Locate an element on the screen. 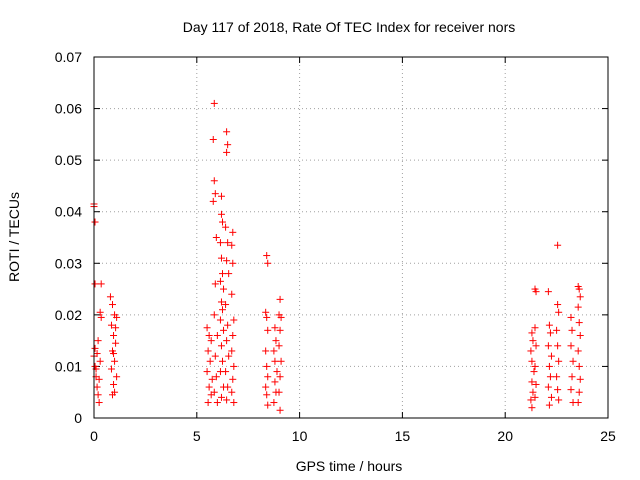  y-tick-label: 0.04 is located at coordinates (68, 212).